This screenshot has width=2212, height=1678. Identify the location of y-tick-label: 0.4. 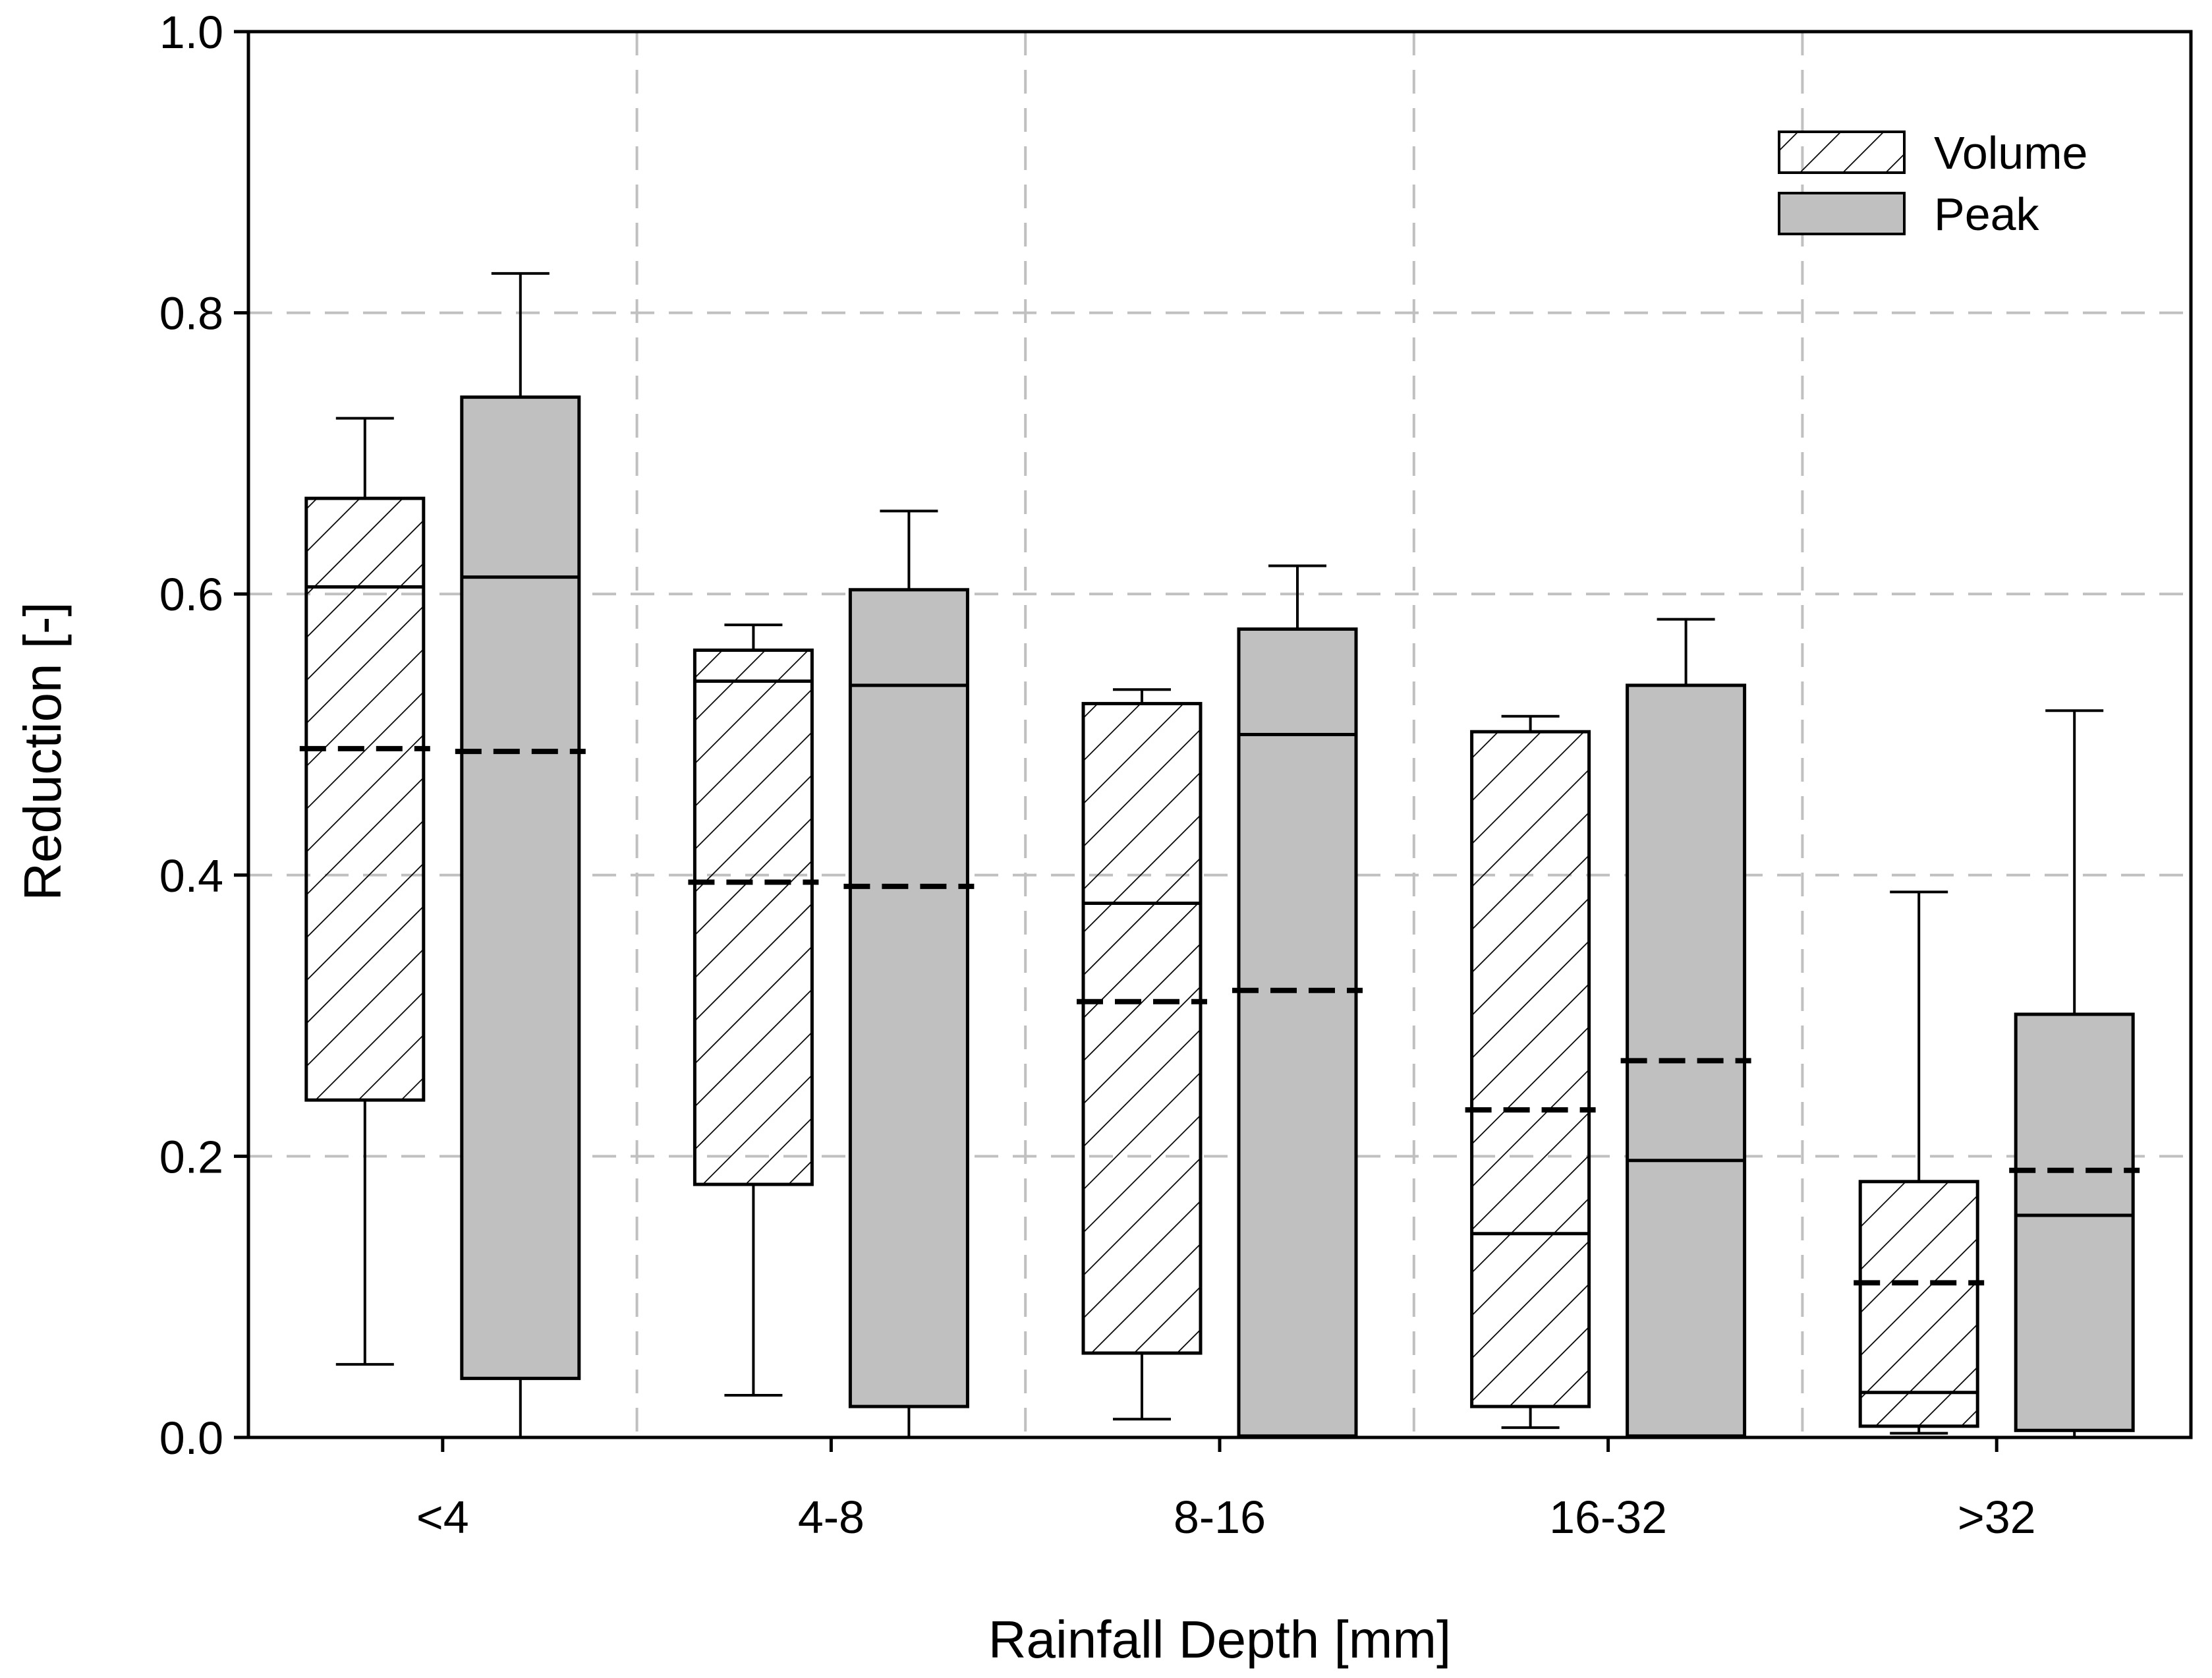
(191, 876).